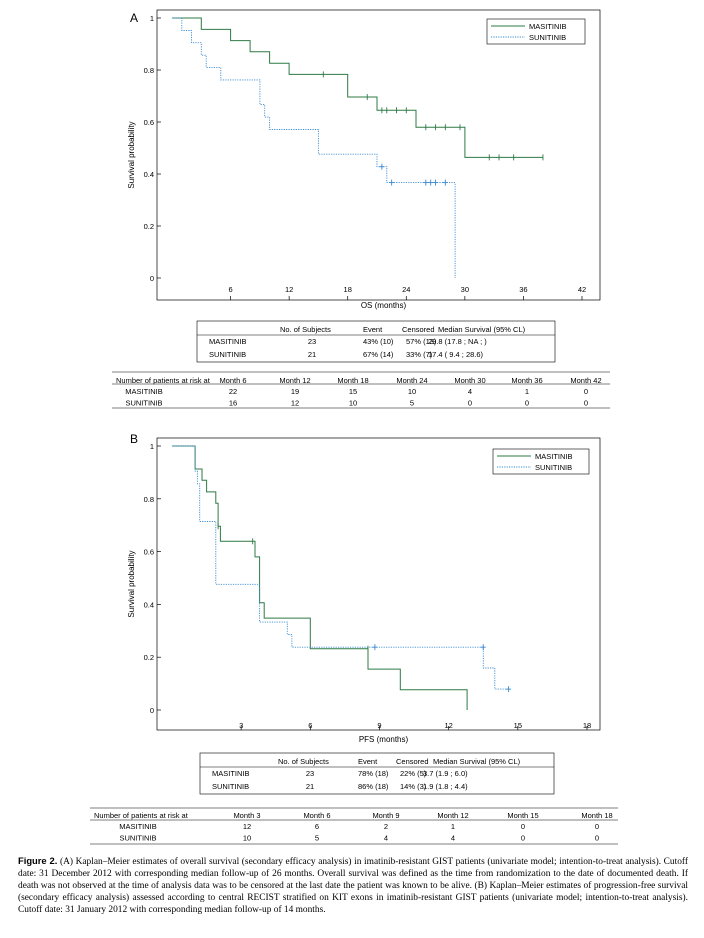  What do you see at coordinates (413, 786) in the screenshot?
I see `summary-table-cell: 14% (3)` at bounding box center [413, 786].